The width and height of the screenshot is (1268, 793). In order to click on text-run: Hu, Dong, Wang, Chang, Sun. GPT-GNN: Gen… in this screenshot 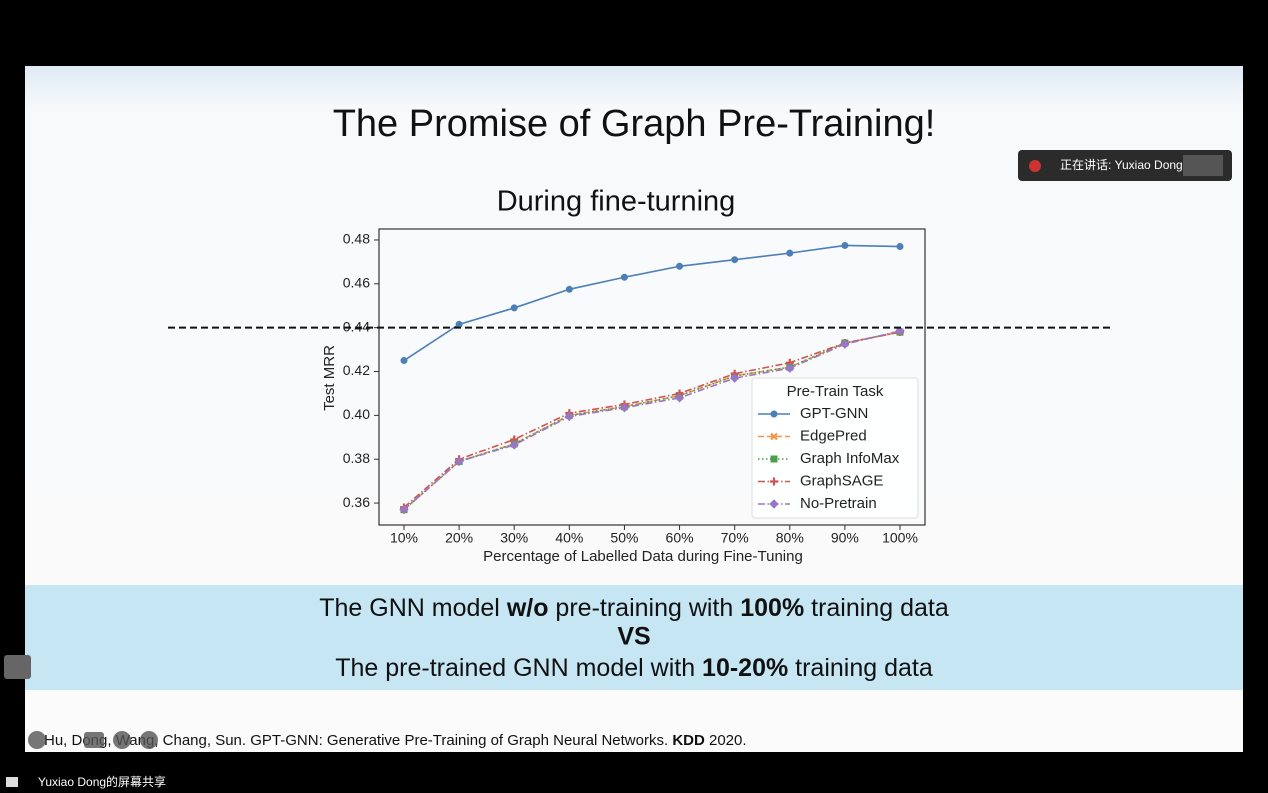, I will do `click(358, 740)`.